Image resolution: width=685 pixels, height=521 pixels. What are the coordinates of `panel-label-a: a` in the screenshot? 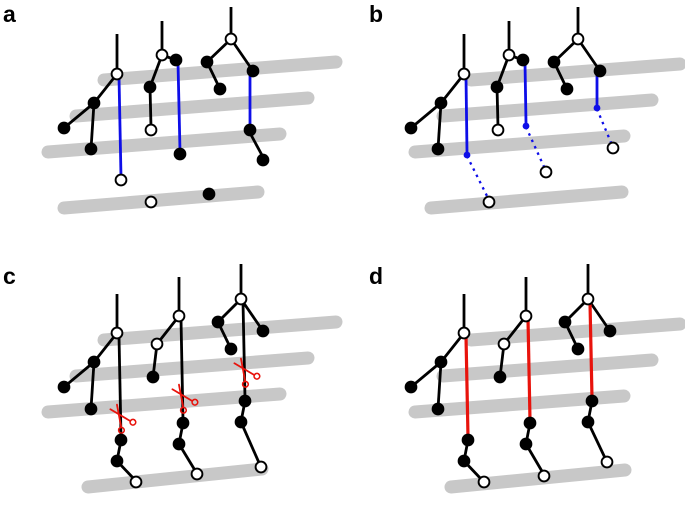 It's located at (9, 14).